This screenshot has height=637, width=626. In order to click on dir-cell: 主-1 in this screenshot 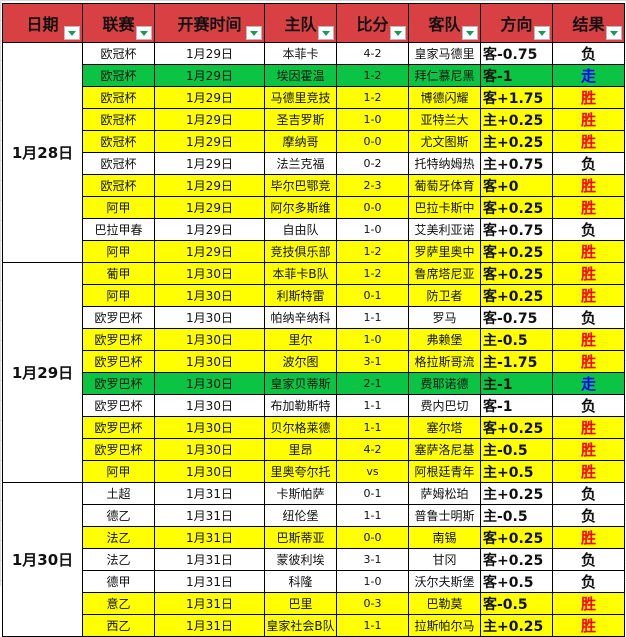, I will do `click(516, 383)`.